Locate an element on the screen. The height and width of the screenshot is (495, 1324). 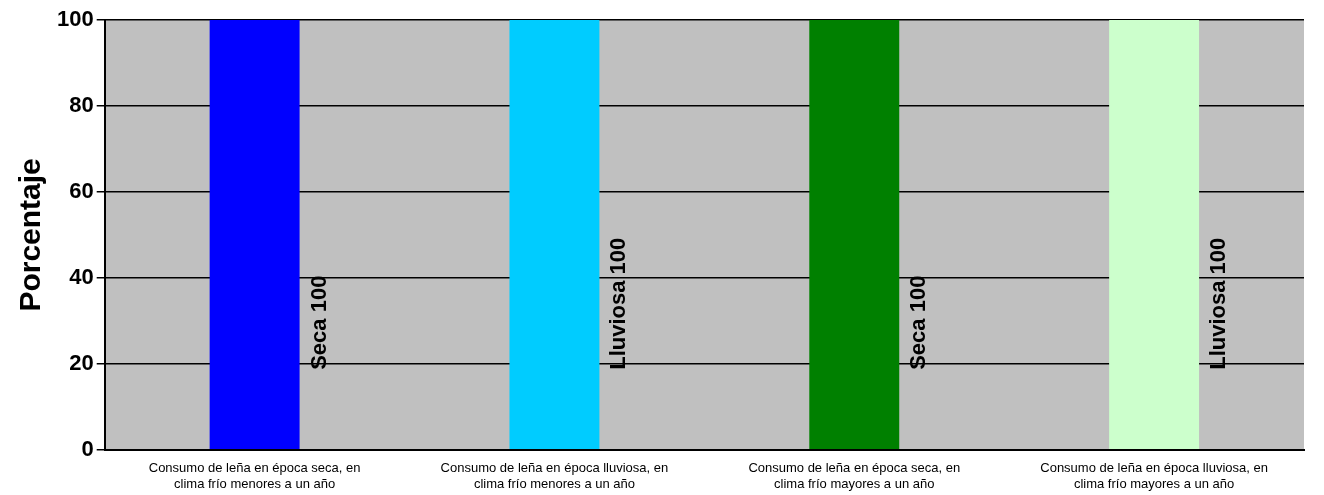
y-axis-title: Porcentaje is located at coordinates (30, 235).